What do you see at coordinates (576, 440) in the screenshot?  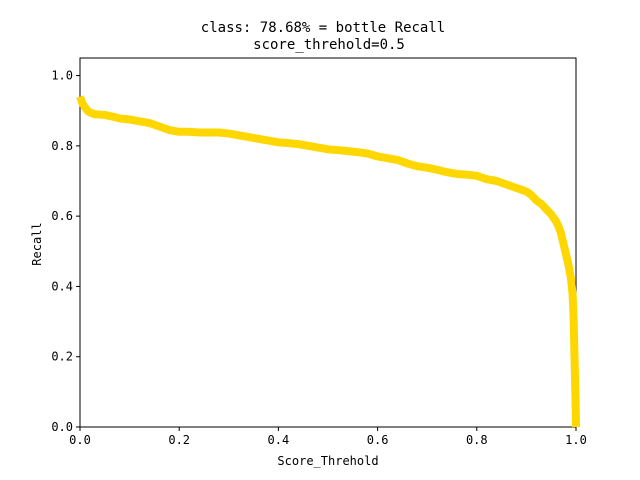 I see `x-tick-label: 1.0` at bounding box center [576, 440].